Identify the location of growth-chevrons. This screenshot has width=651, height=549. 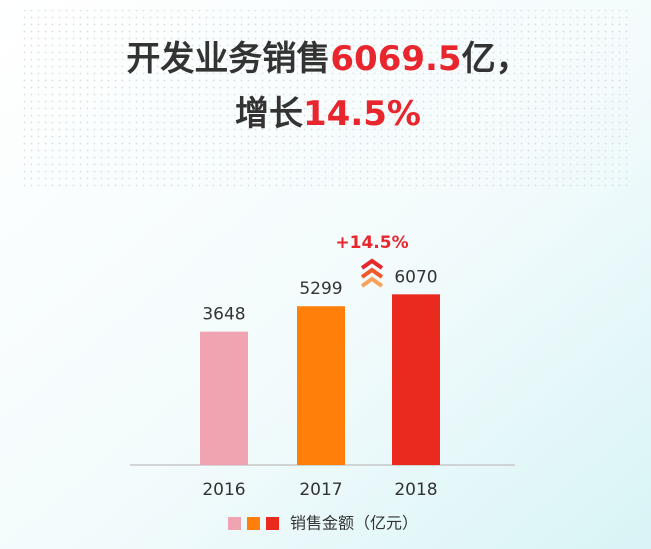
(372, 273).